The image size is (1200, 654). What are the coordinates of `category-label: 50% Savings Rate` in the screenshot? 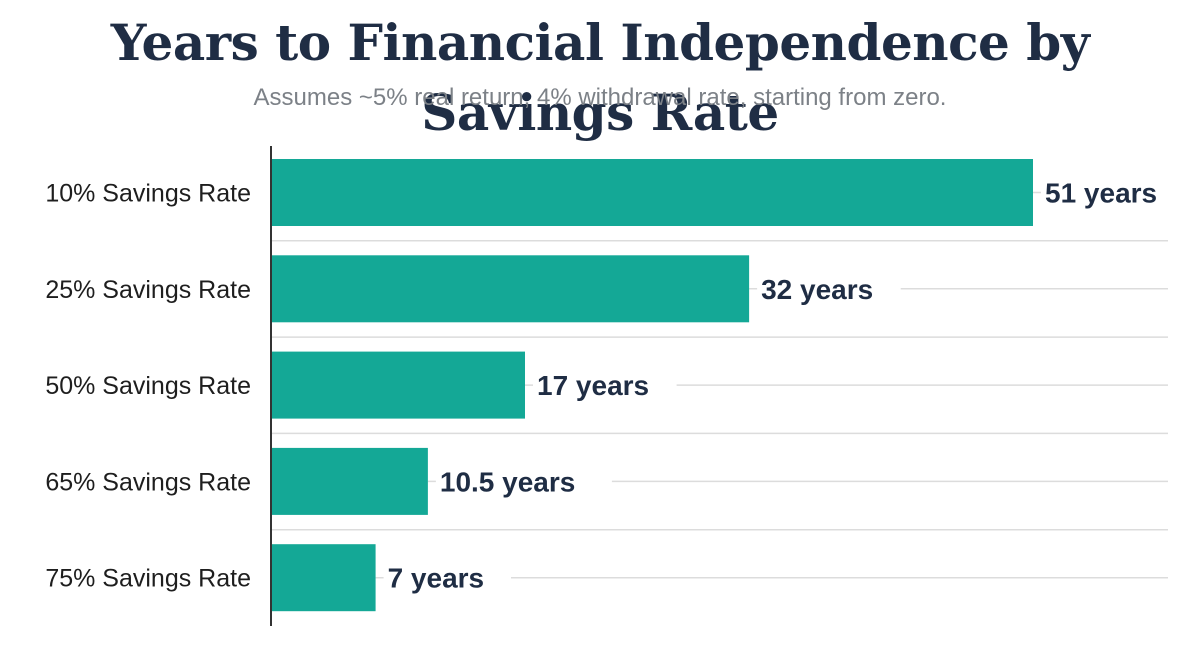 It's located at (148, 386).